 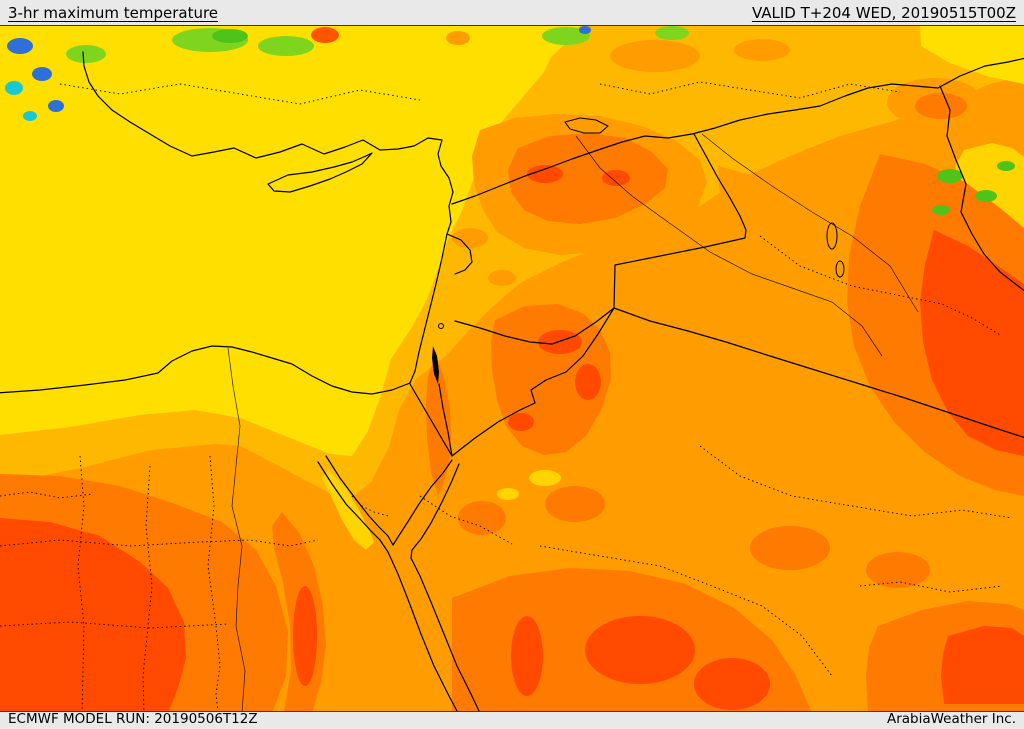 I want to click on temp-spot-toporange1, so click(x=458, y=38).